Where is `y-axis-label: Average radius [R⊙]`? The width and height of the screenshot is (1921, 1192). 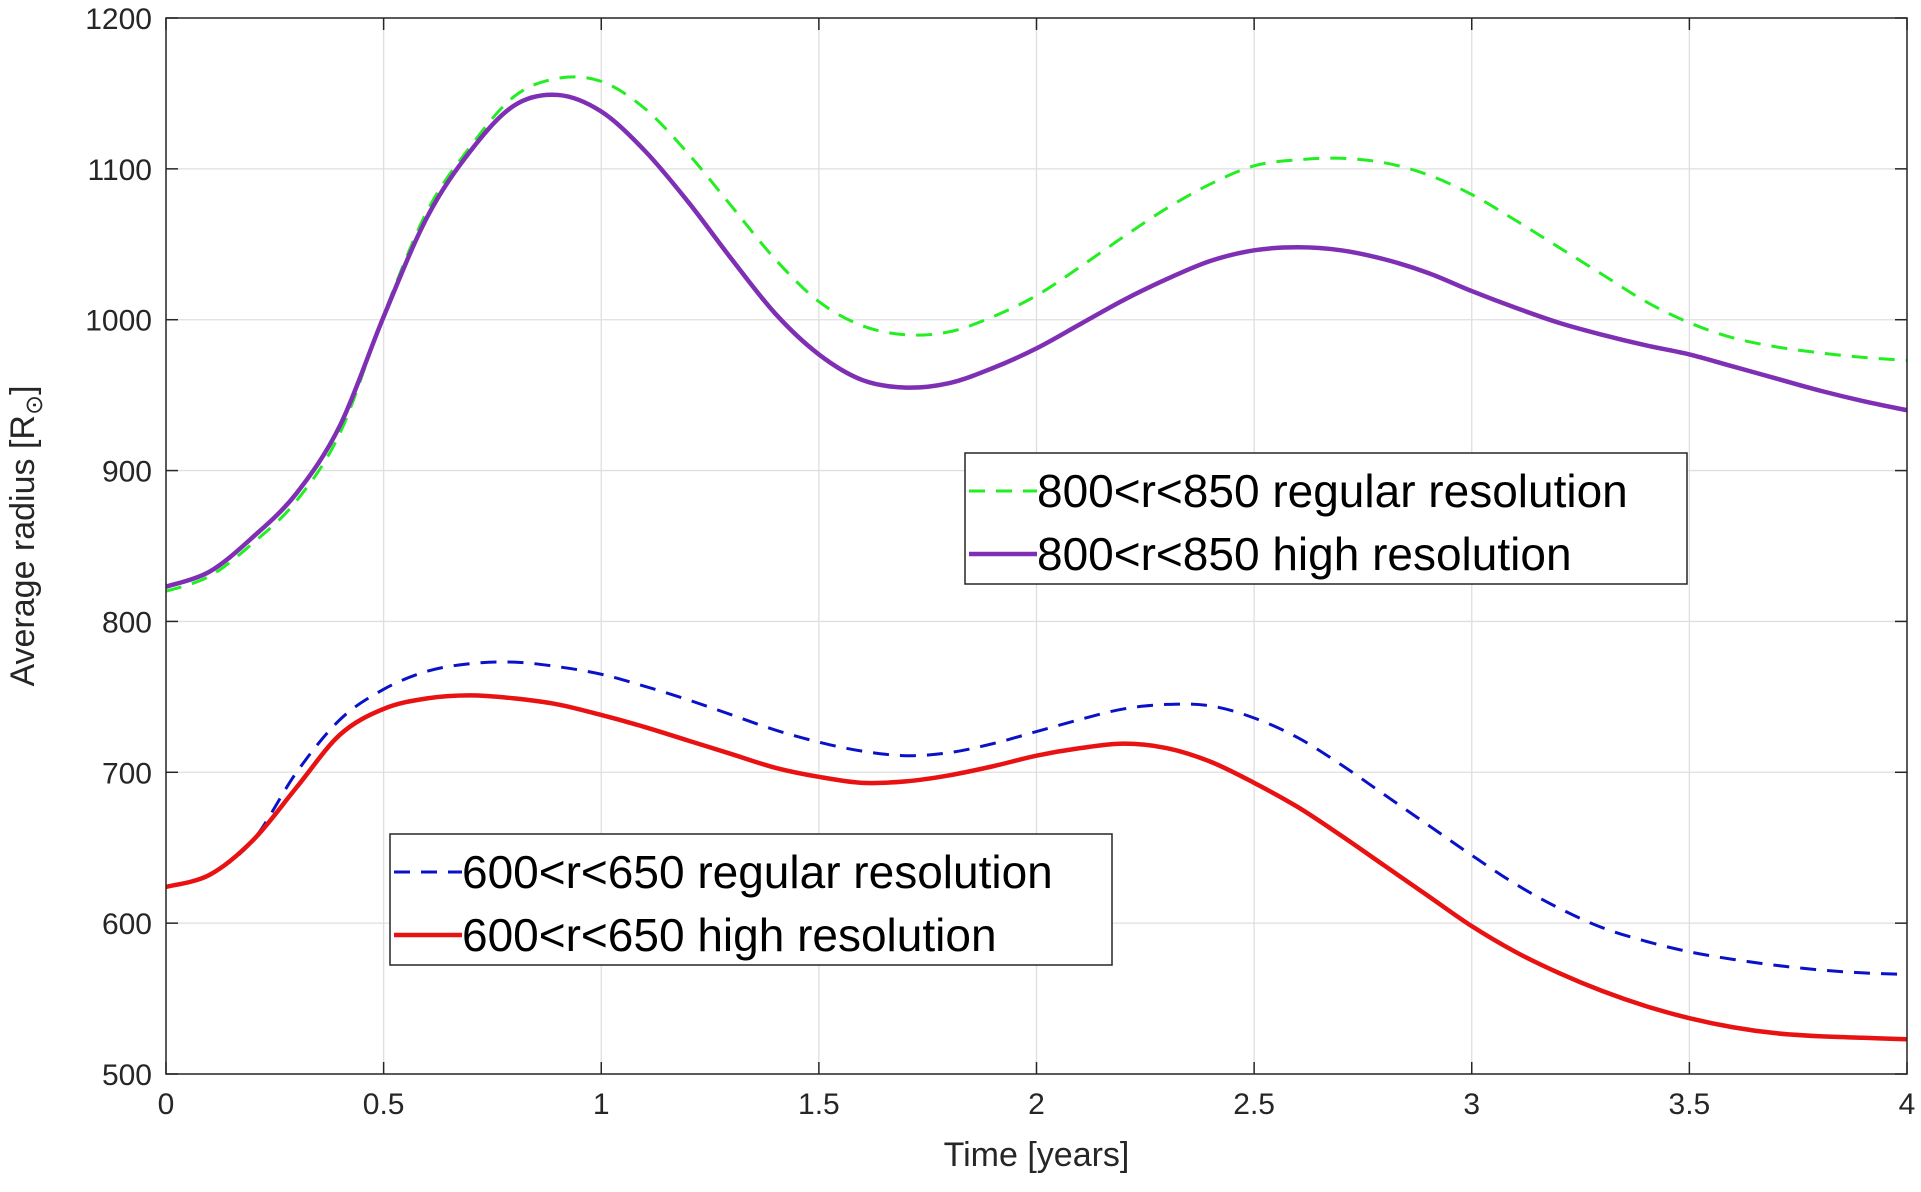 y-axis-label: Average radius [R⊙] is located at coordinates (26, 535).